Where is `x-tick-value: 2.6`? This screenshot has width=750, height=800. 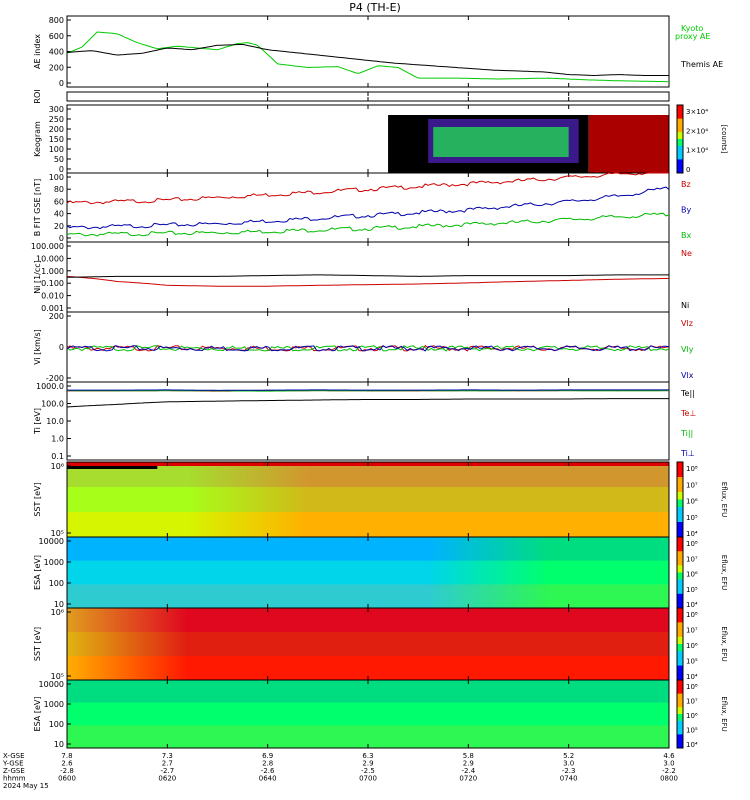 x-tick-value: 2.6 is located at coordinates (67, 764).